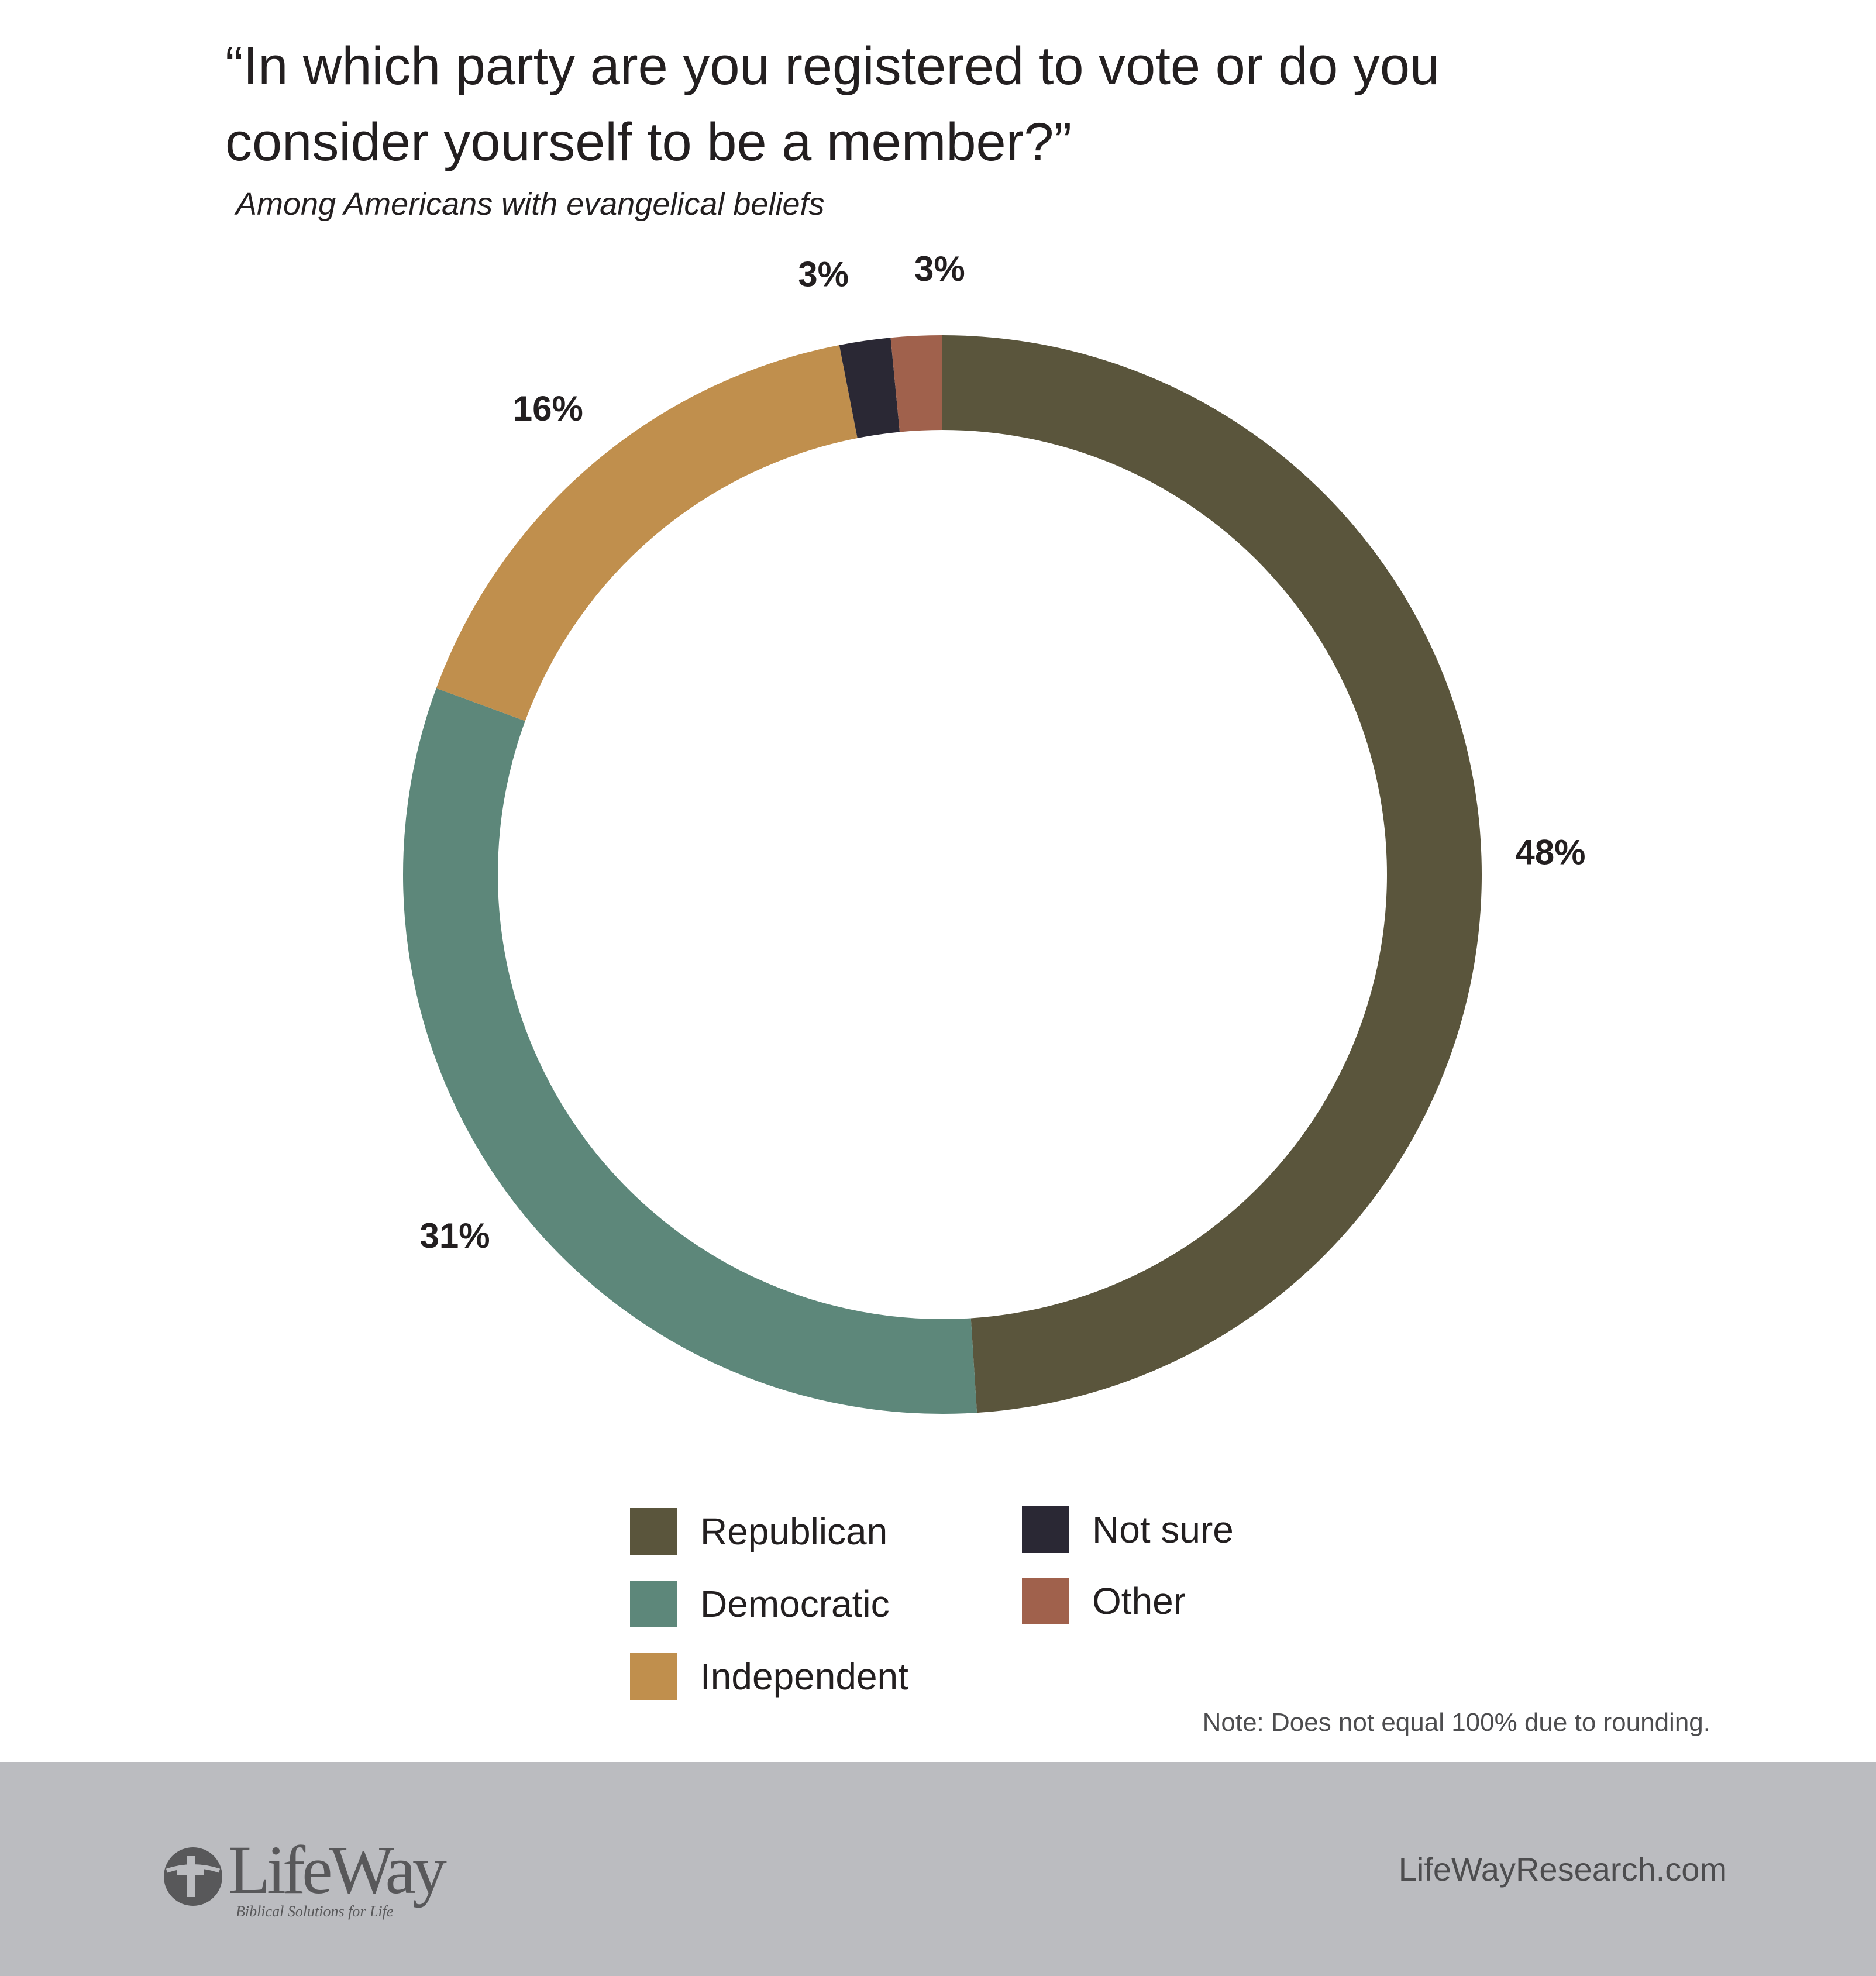  I want to click on chart-subtitle: Among Americans with evangelical beliefs, so click(530, 205).